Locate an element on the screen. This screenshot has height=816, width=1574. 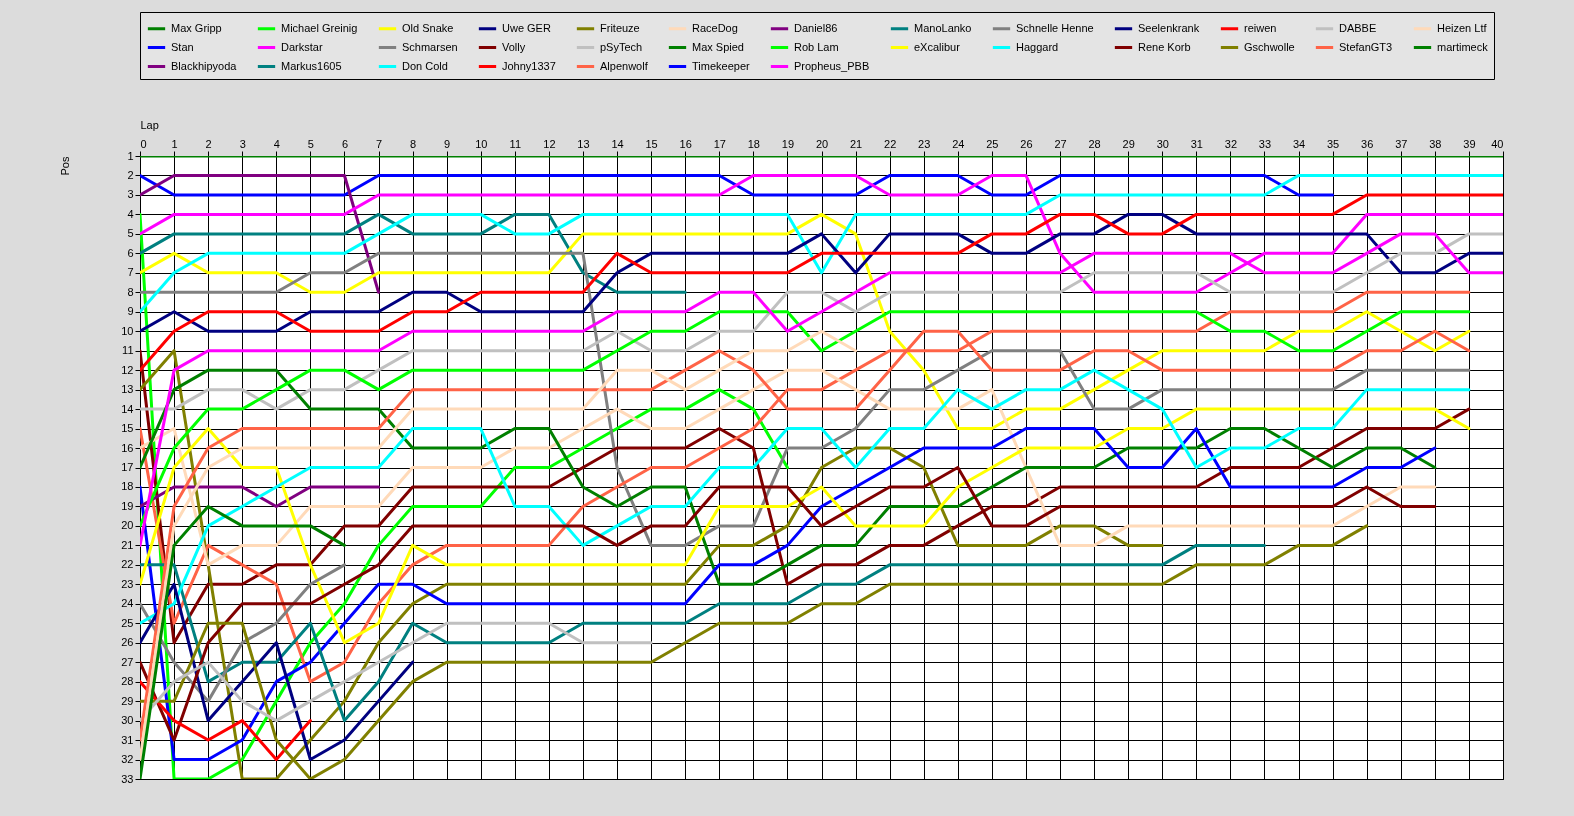
x-tick-label: 30 is located at coordinates (1162, 143).